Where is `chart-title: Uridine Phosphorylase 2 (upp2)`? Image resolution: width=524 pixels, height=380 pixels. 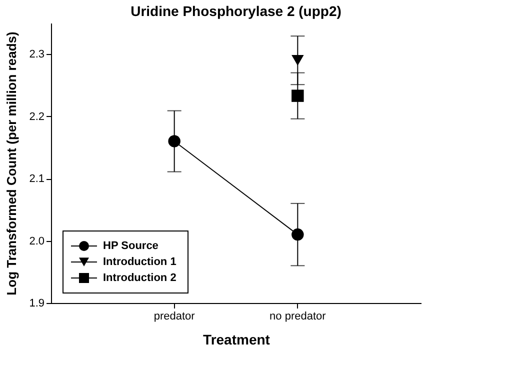 chart-title: Uridine Phosphorylase 2 (upp2) is located at coordinates (236, 11).